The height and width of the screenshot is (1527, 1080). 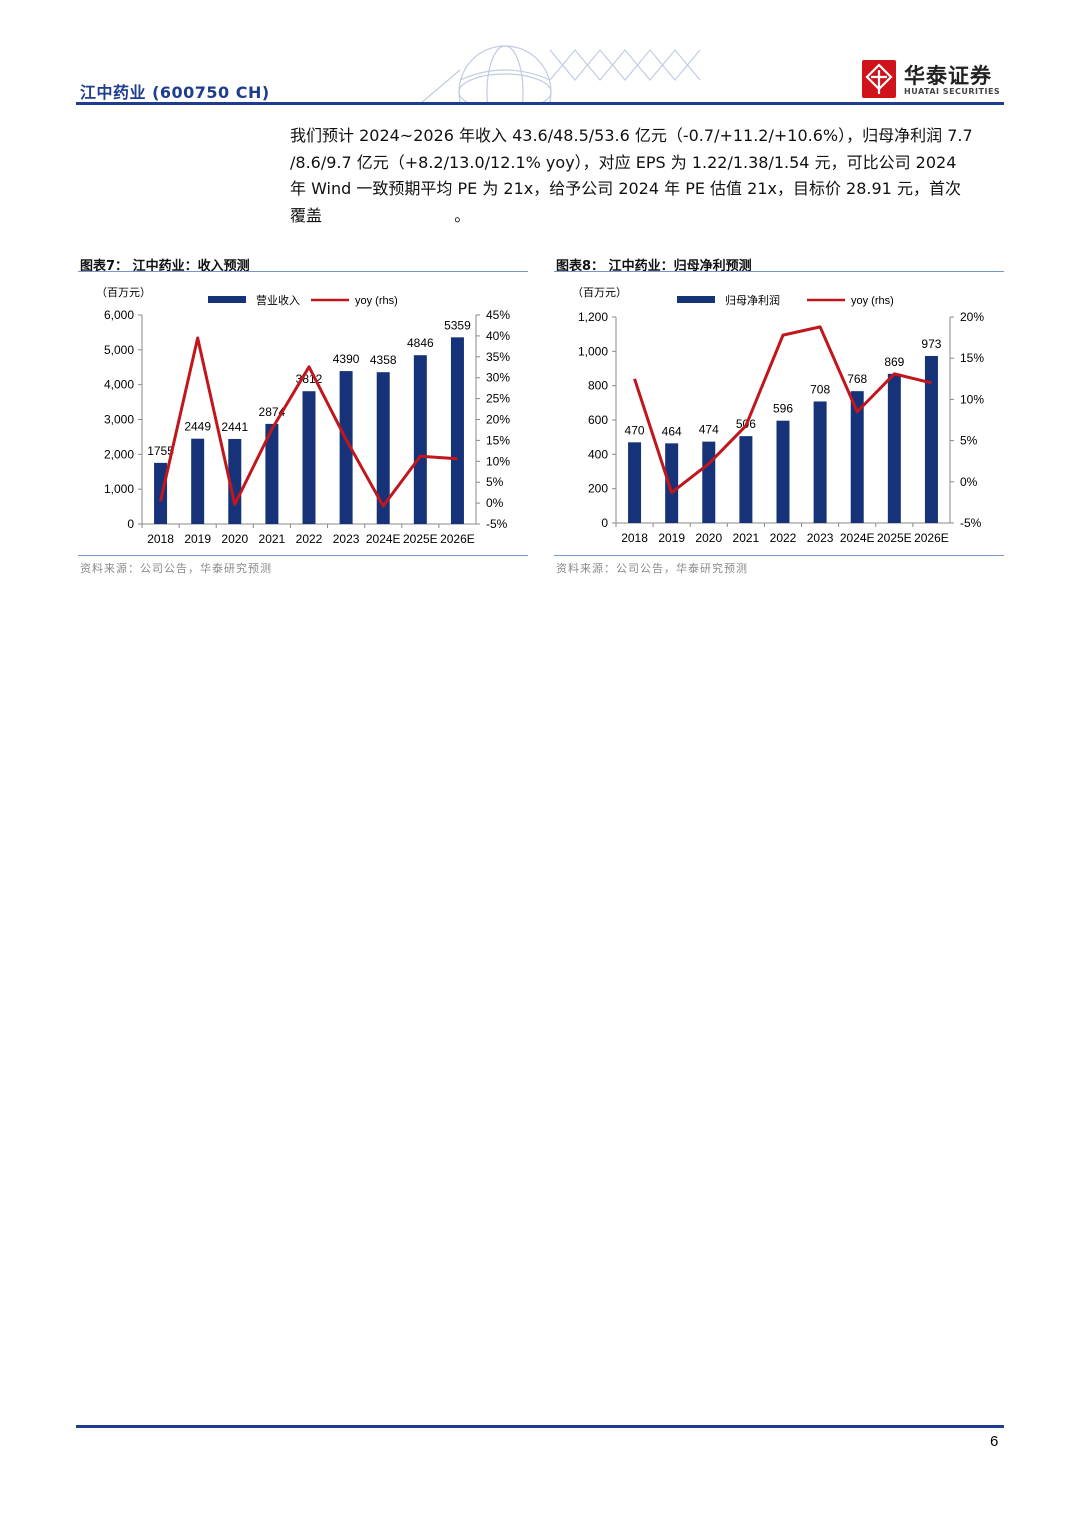 I want to click on bar-2018, so click(x=161, y=493).